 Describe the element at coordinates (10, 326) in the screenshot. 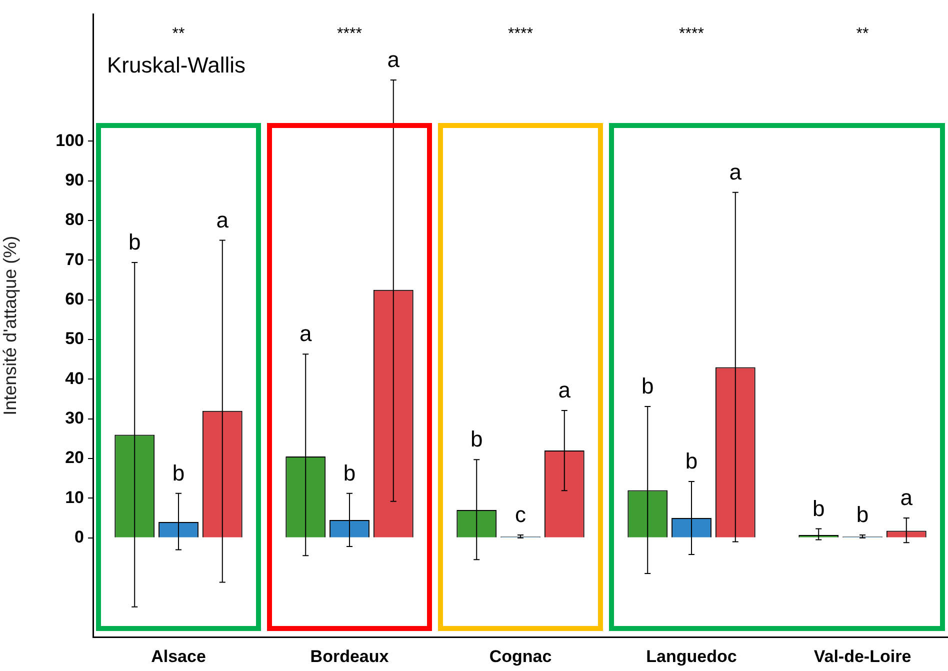

I see `y-axis-title: Intensité d'attaque (%)` at that location.